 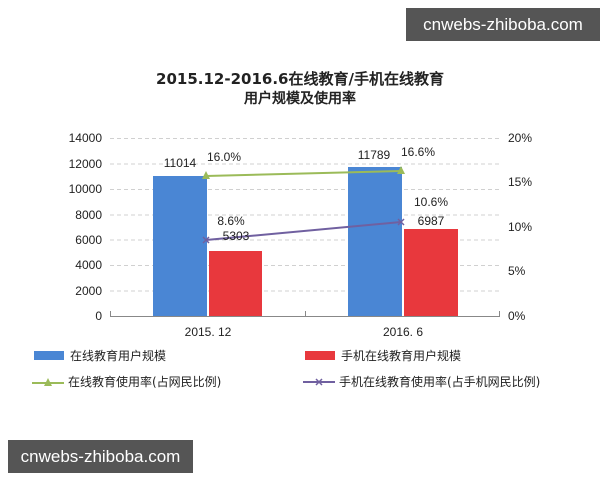 What do you see at coordinates (126, 381) in the screenshot?
I see `legend-item-online-rate: 在线教育使用率(占网民比例)` at bounding box center [126, 381].